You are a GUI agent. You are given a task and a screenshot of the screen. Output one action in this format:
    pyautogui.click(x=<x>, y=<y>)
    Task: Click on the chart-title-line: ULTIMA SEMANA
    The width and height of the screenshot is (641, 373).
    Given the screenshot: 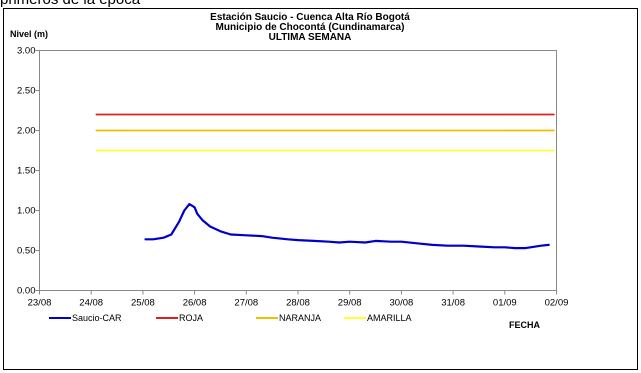 What is the action you would take?
    pyautogui.click(x=310, y=37)
    